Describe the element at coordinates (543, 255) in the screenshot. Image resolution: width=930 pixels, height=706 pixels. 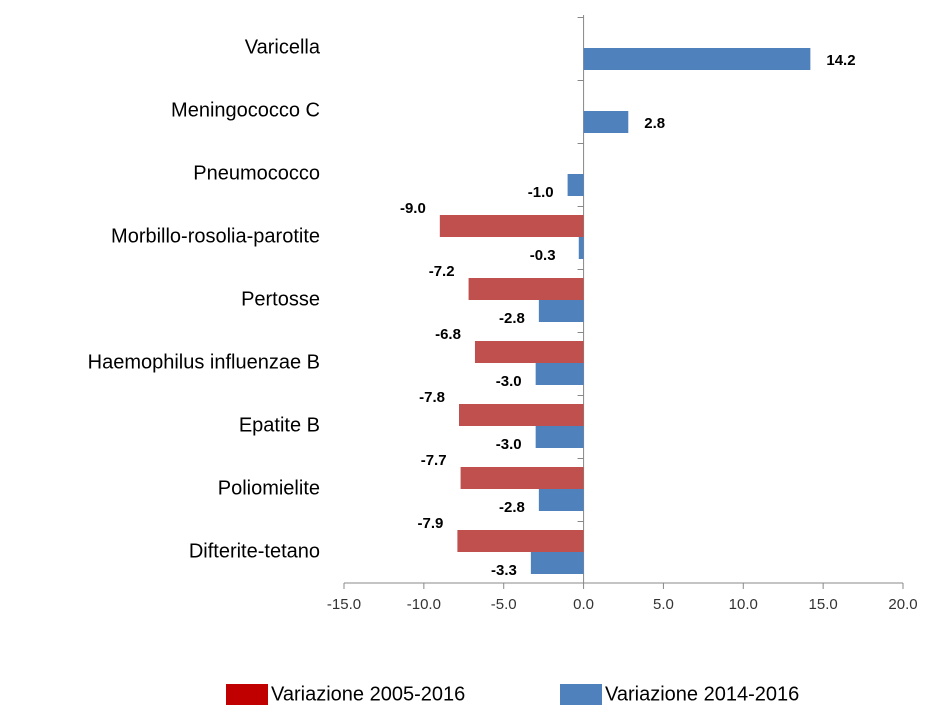
I see `value-label: -0.3` at that location.